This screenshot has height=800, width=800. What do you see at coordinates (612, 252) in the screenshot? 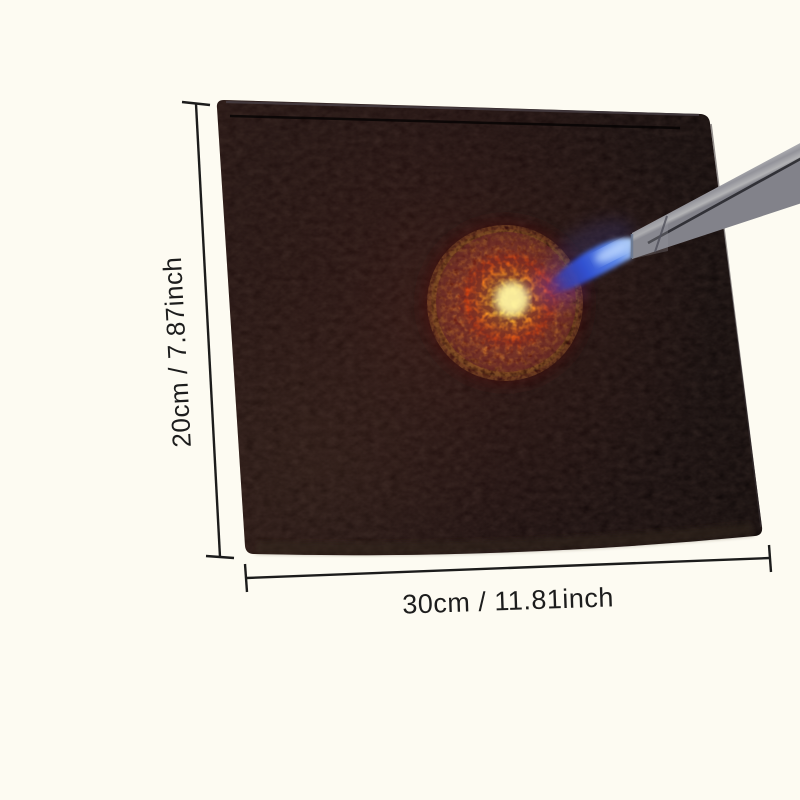
I see `flame-bright-core` at bounding box center [612, 252].